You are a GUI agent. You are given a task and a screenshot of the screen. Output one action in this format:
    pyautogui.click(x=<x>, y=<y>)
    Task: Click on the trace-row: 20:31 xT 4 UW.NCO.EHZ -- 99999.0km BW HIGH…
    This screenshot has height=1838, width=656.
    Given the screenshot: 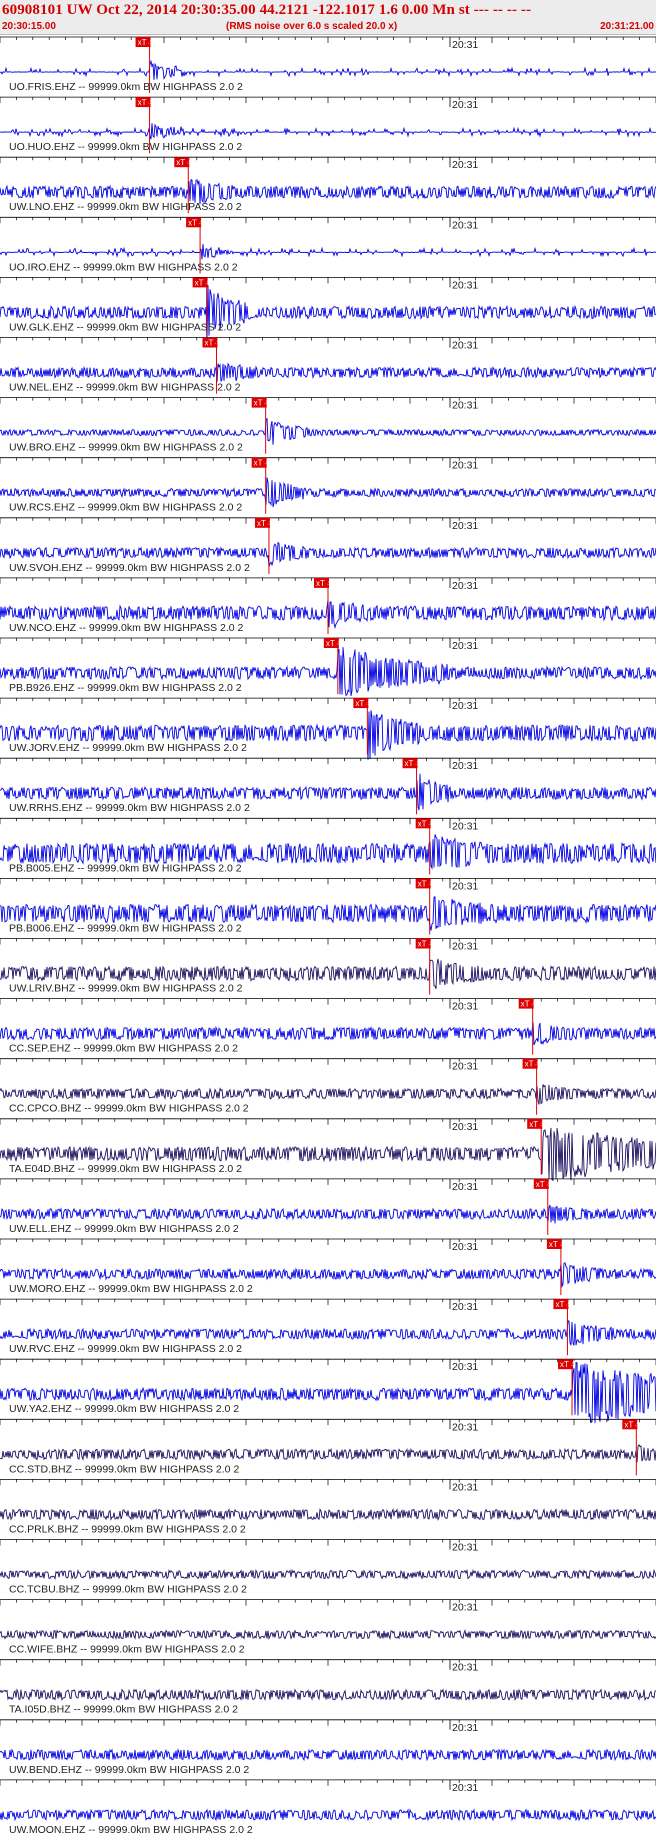 What is the action you would take?
    pyautogui.click(x=328, y=605)
    